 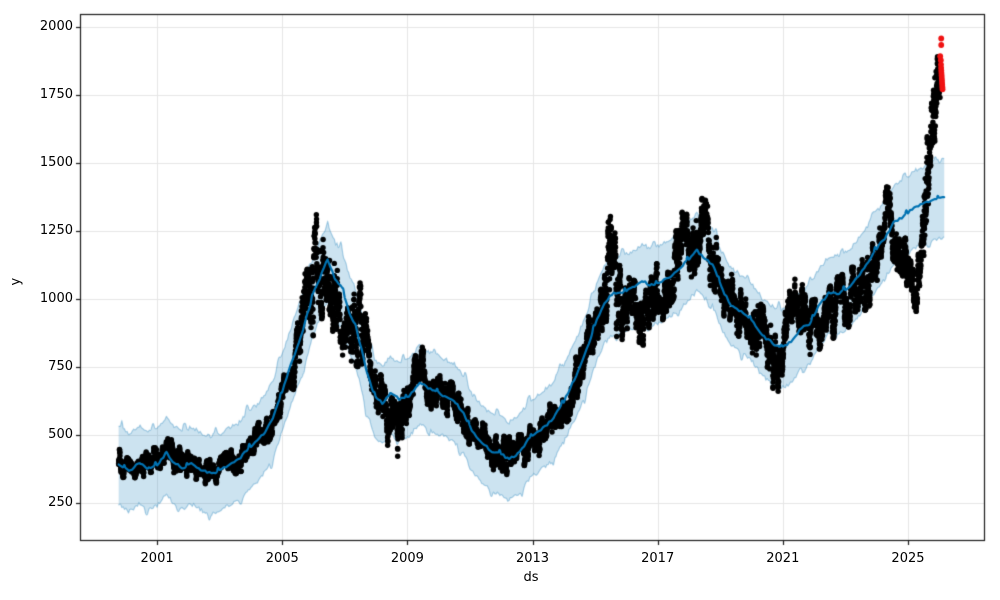 What do you see at coordinates (658, 558) in the screenshot?
I see `x-tick-label-2017: 2017` at bounding box center [658, 558].